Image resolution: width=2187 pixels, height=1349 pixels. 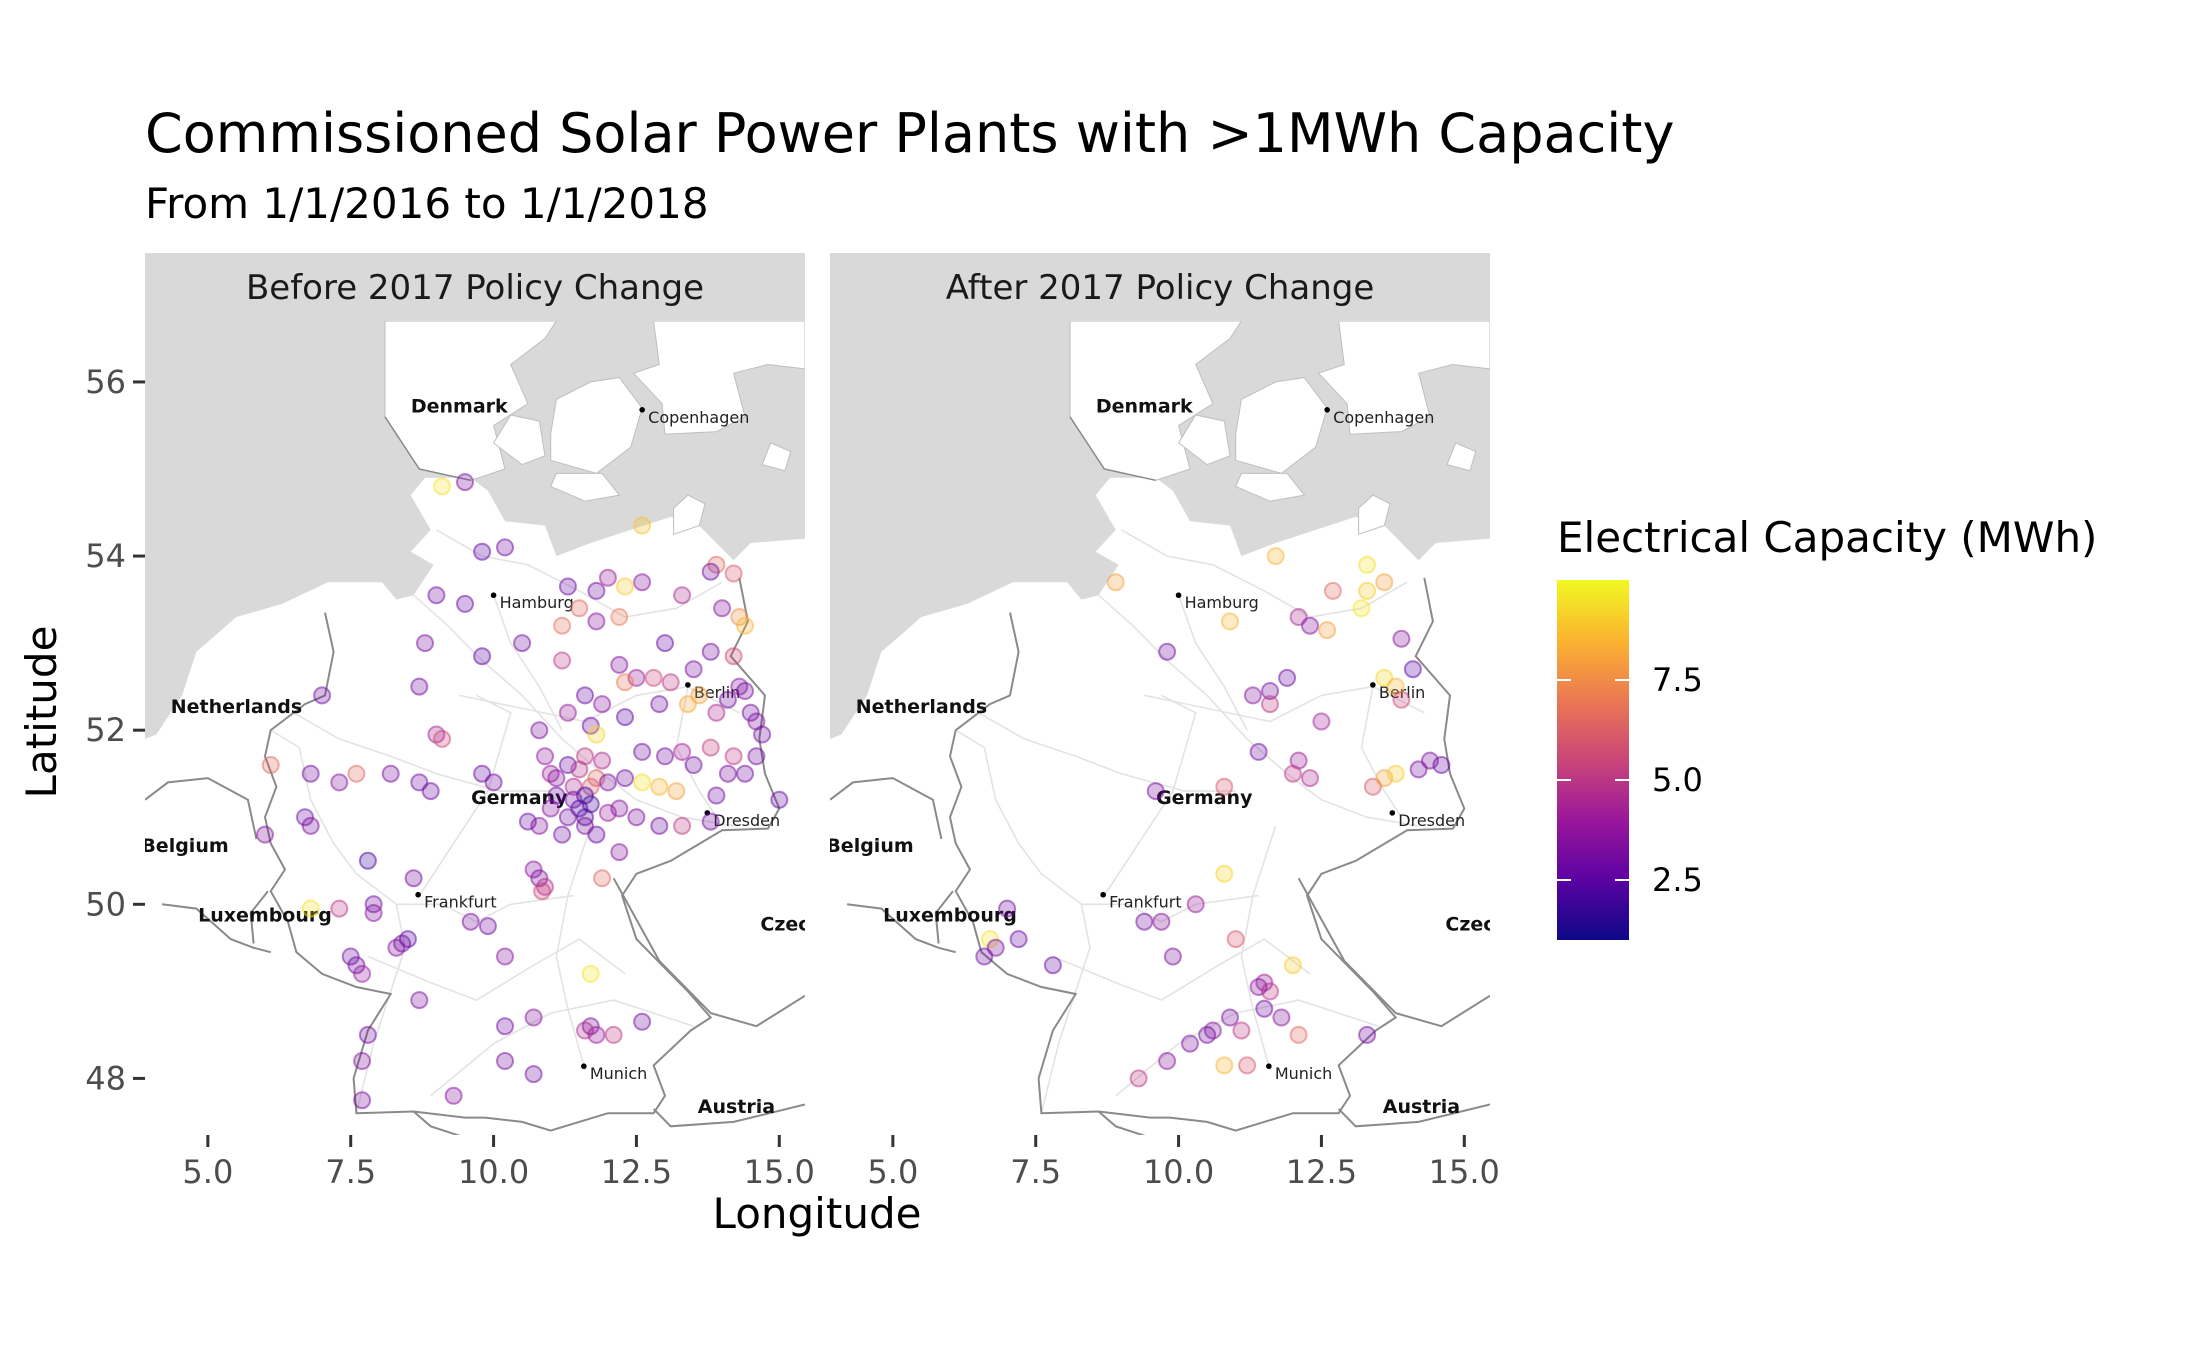 What do you see at coordinates (184, 846) in the screenshot?
I see `map-label: Belgium` at bounding box center [184, 846].